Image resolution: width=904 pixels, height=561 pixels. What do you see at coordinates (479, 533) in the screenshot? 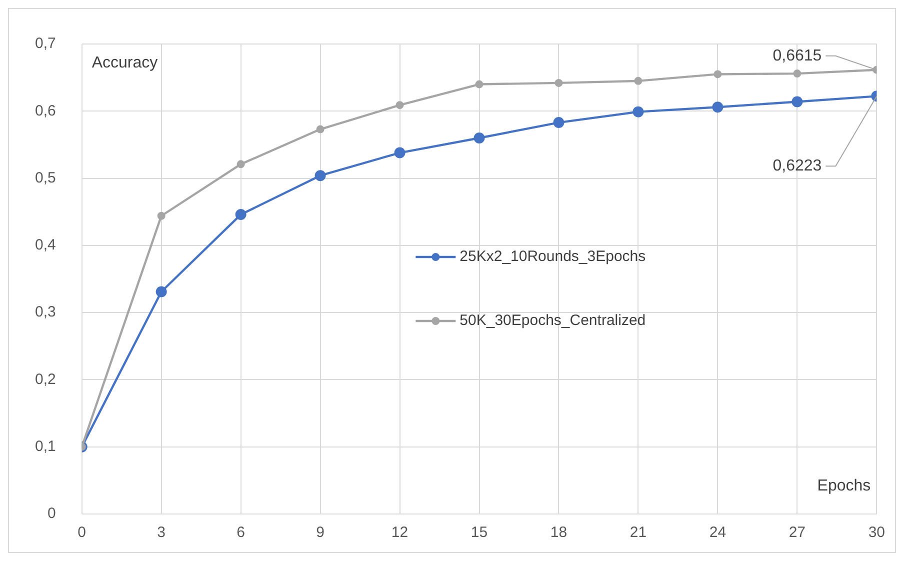
I see `x-tick-label: 15` at bounding box center [479, 533].